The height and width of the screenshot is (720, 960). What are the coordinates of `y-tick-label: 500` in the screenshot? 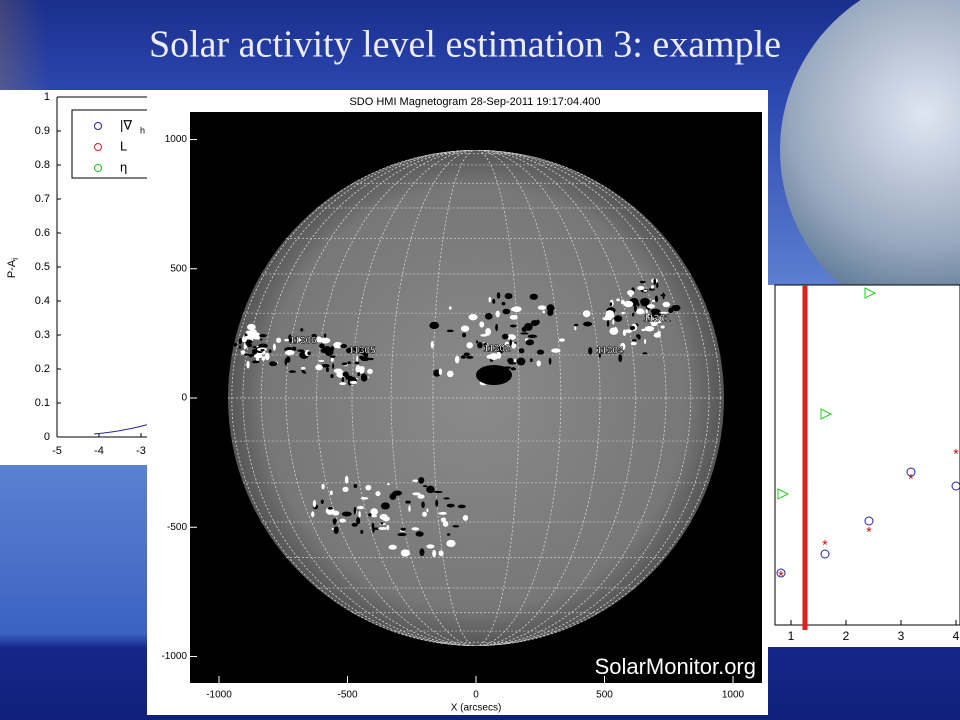 It's located at (178, 268).